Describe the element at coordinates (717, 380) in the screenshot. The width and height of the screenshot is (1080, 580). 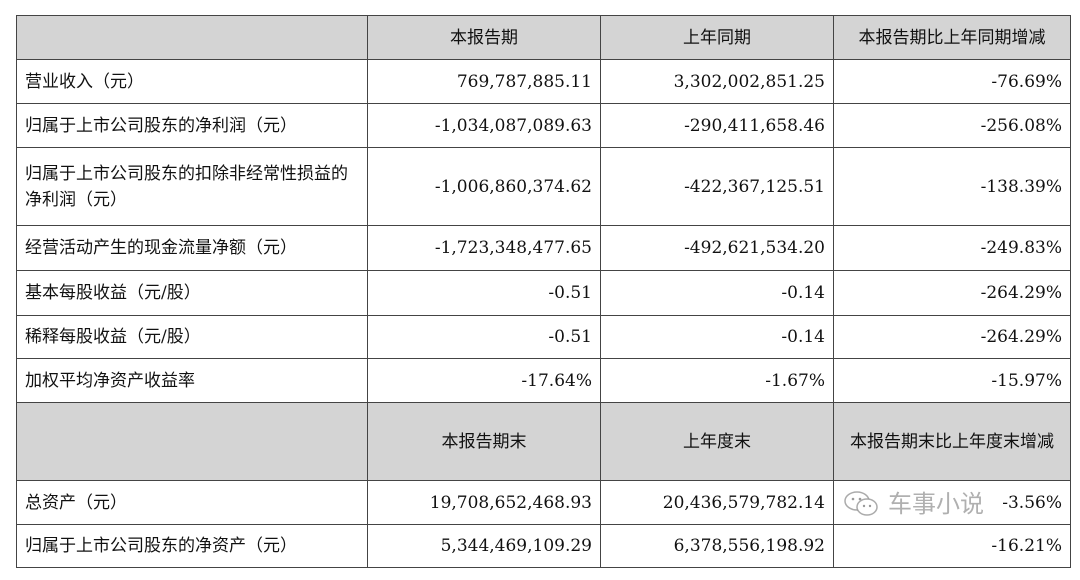
I see `value-cell: -1.67%` at that location.